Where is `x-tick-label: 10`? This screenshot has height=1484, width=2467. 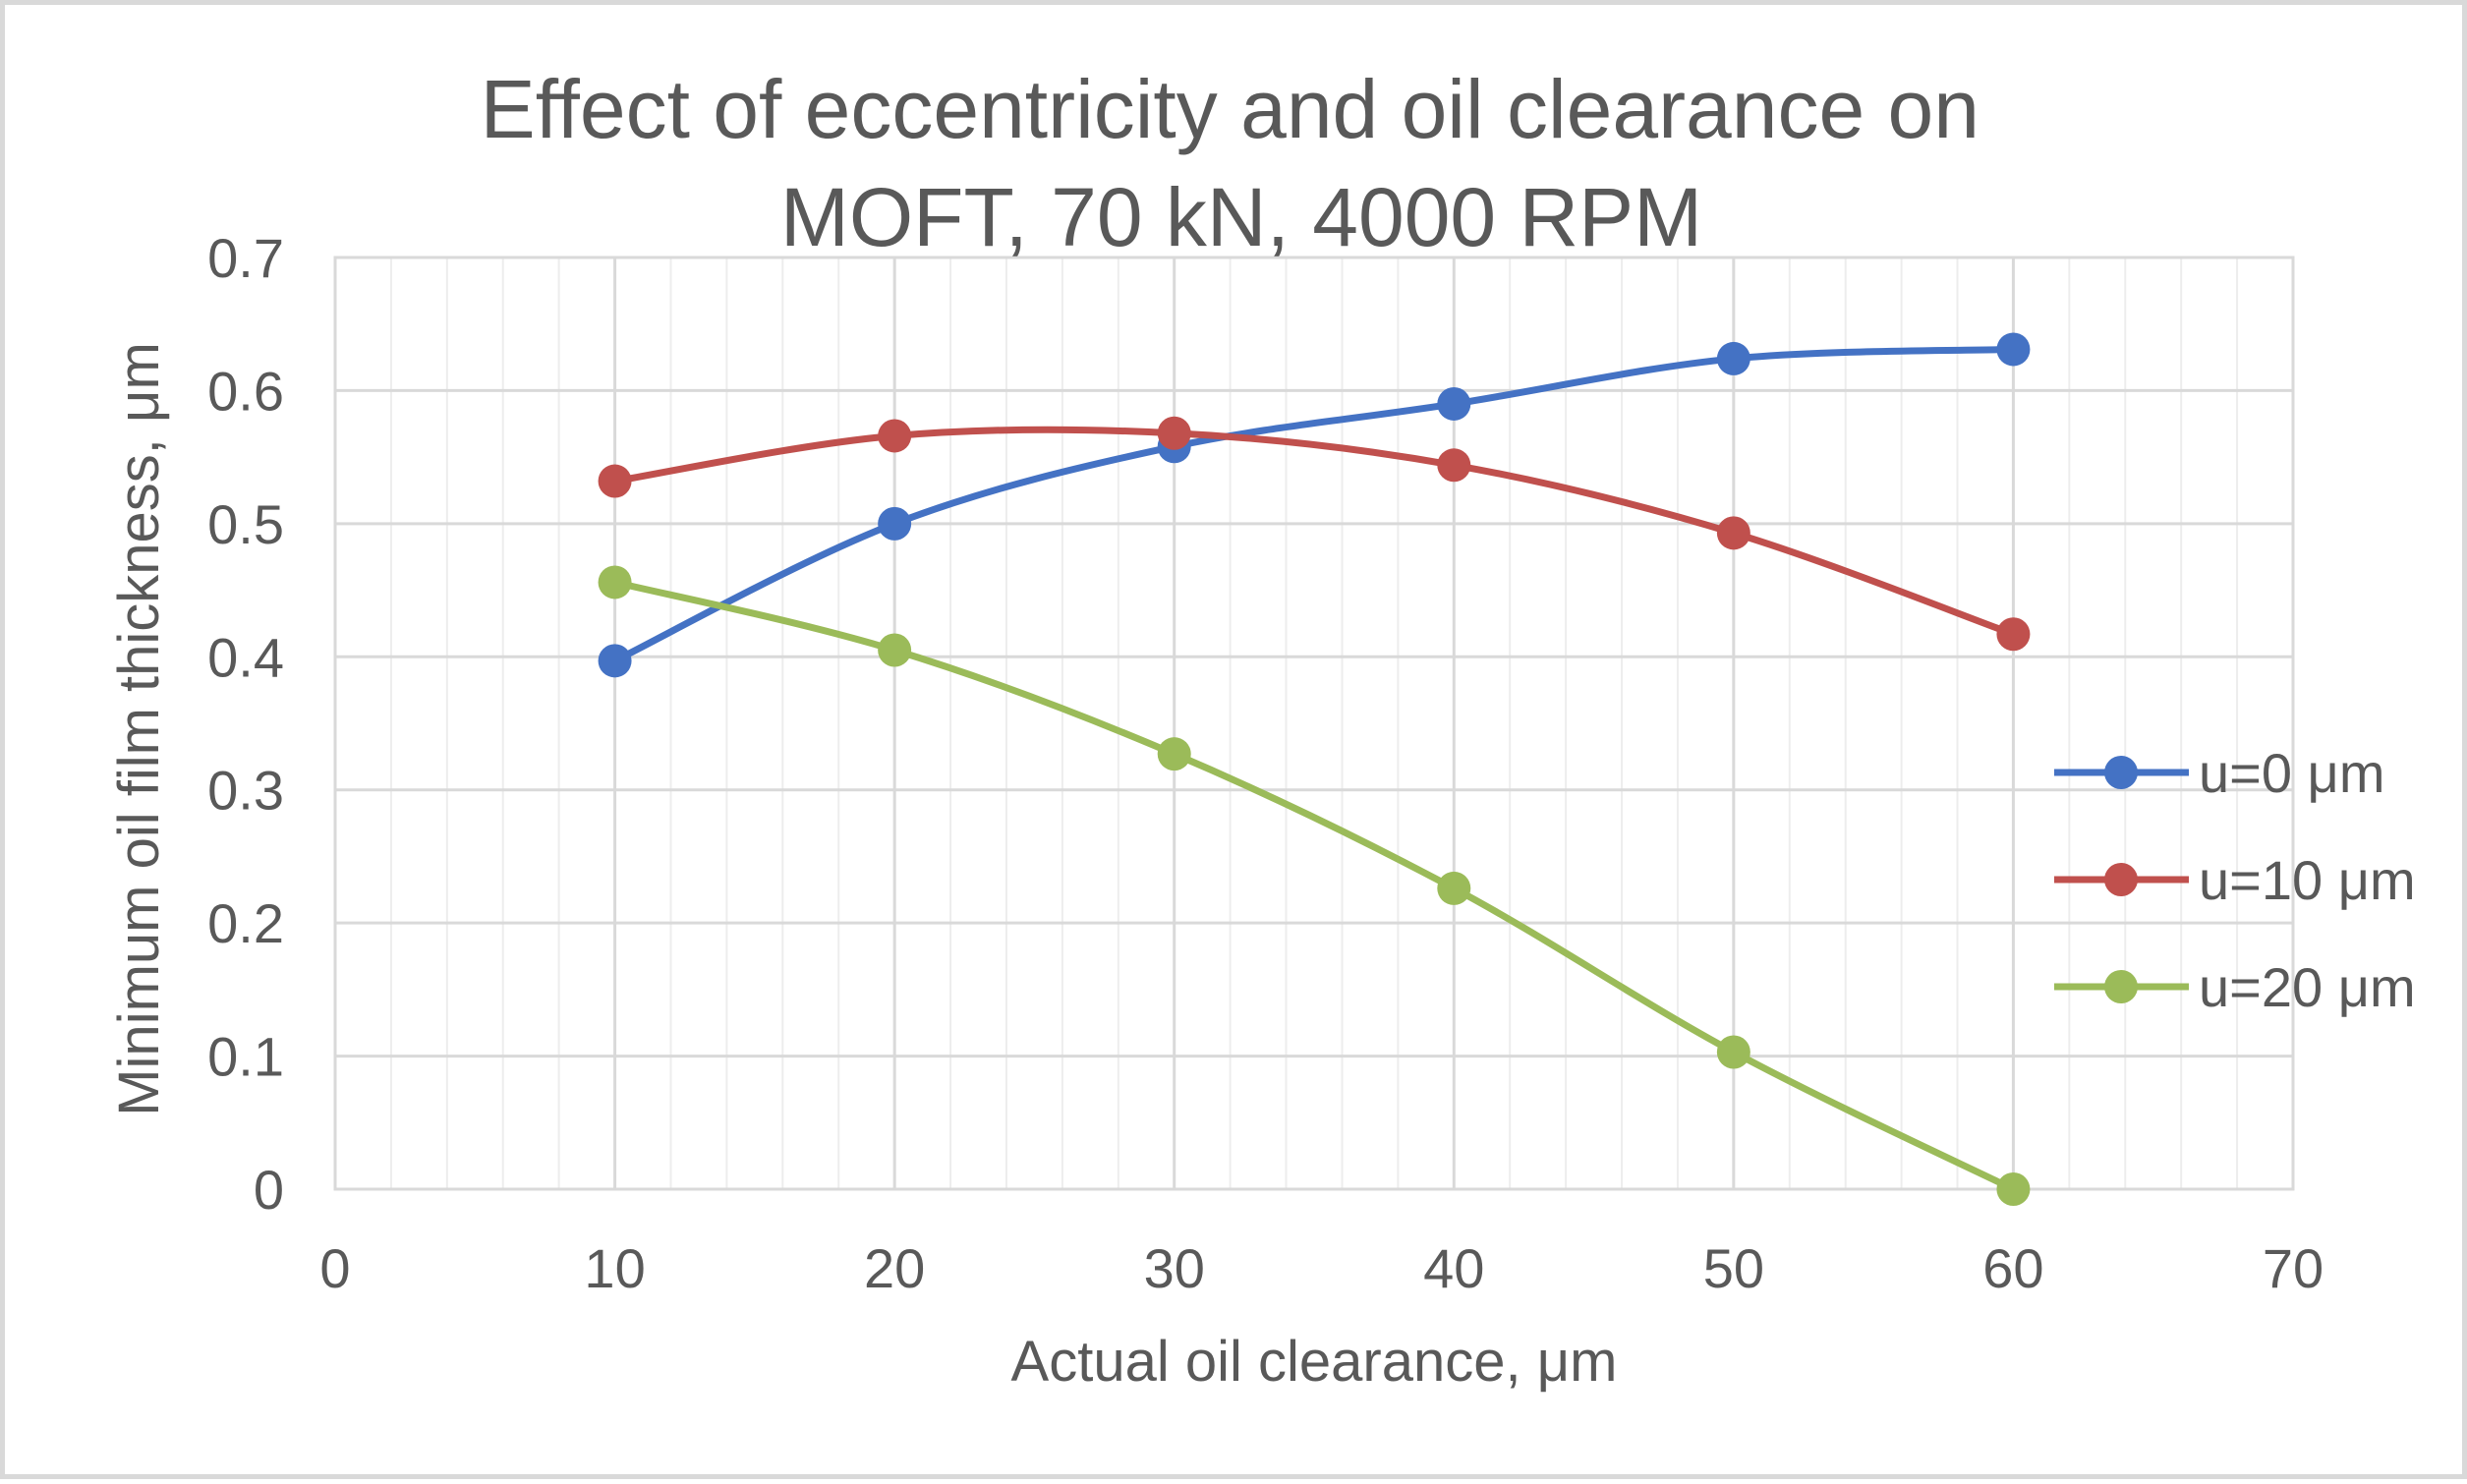 x-tick-label: 10 is located at coordinates (614, 1268).